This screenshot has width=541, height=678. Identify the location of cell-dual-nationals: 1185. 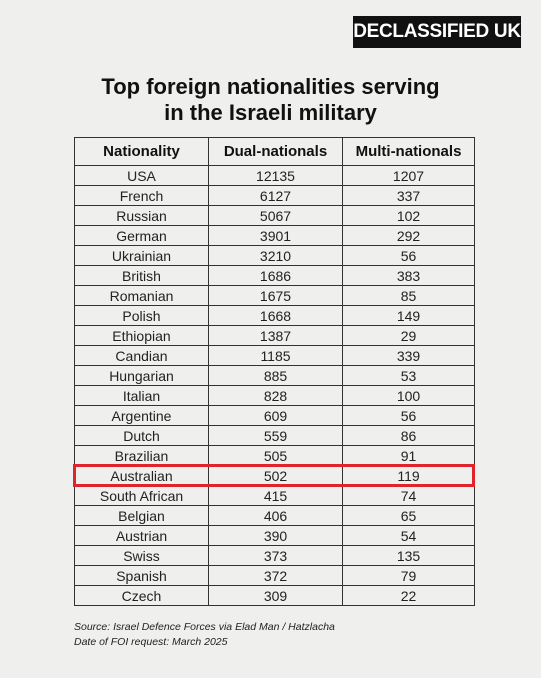
(275, 355).